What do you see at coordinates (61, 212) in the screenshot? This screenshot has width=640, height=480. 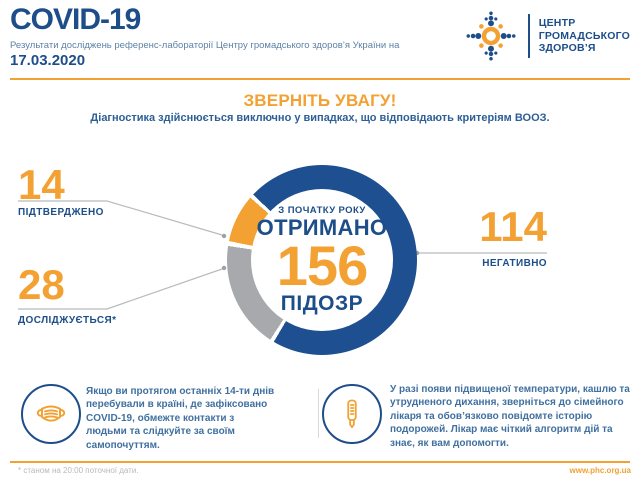 I see `stat-confirmed-label: ПІДТВЕРДЖЕНО` at bounding box center [61, 212].